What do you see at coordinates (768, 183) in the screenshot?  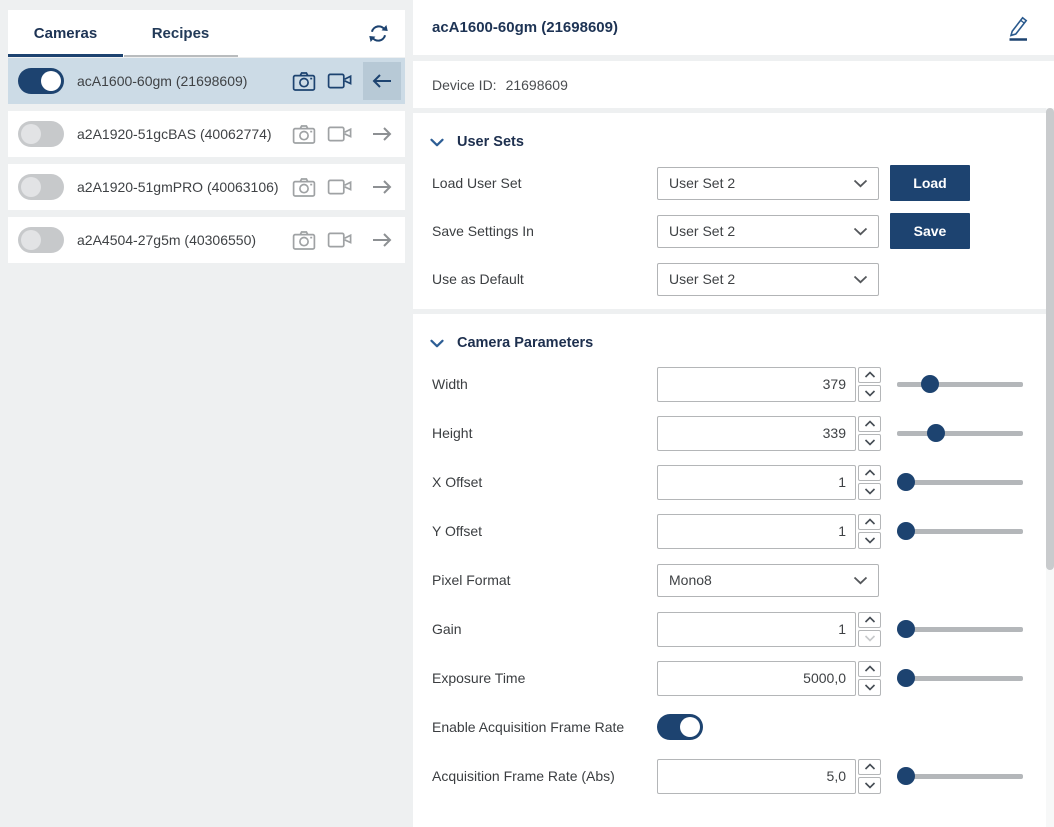 I see `load-user-set-dropdown: User Set 2` at bounding box center [768, 183].